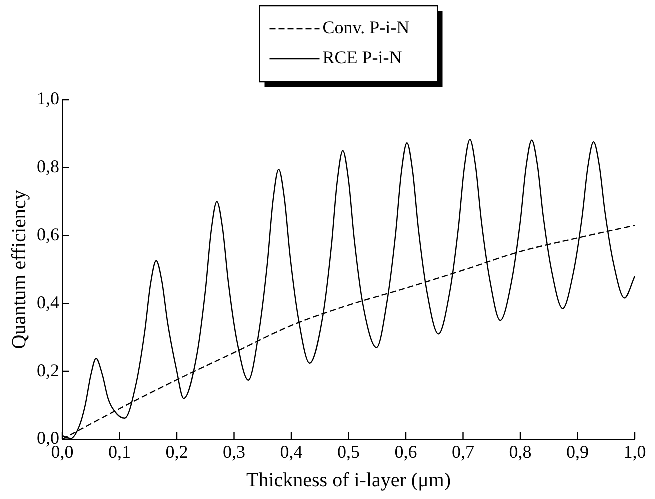 The height and width of the screenshot is (499, 655). What do you see at coordinates (48, 98) in the screenshot?
I see `y-tick-label: 1,0` at bounding box center [48, 98].